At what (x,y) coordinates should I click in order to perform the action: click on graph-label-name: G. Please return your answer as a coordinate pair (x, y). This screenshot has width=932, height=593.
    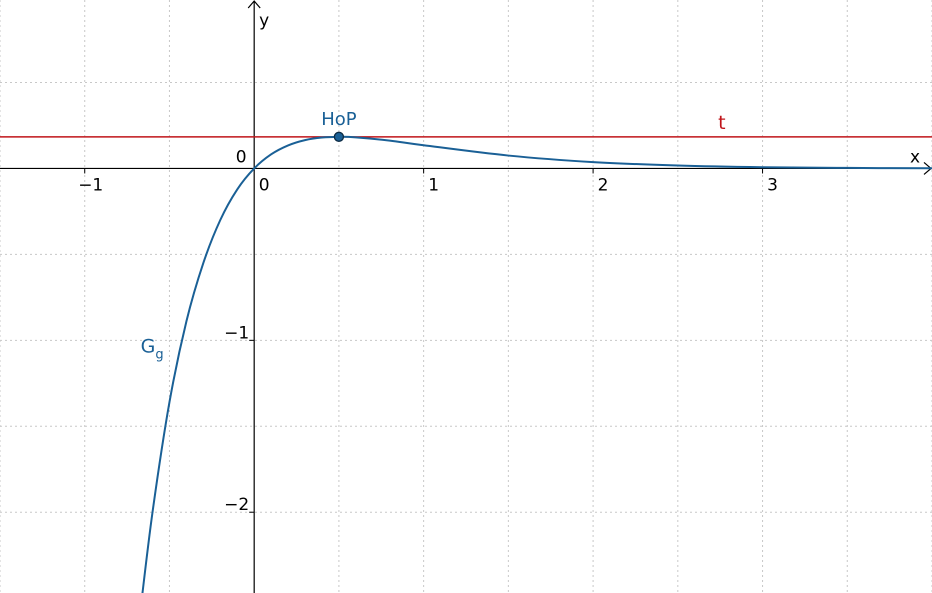
    Looking at the image, I should click on (148, 346).